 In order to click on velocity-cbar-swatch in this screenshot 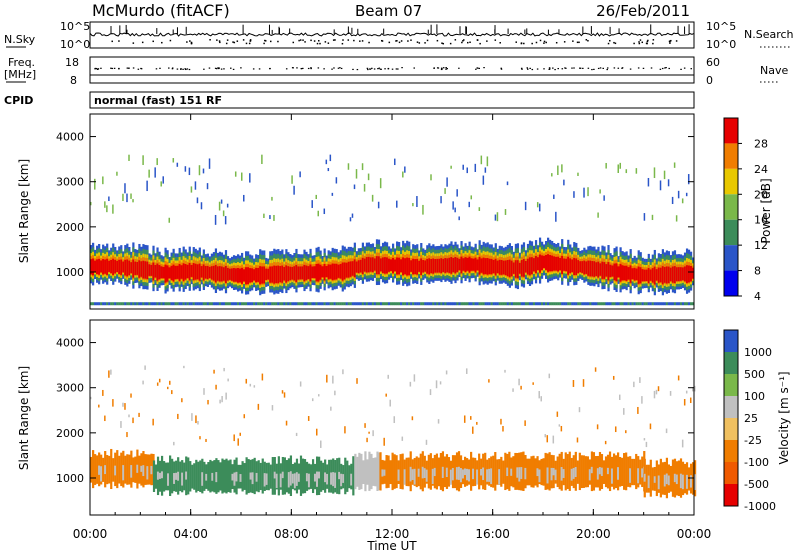, I will do `click(731, 363)`.